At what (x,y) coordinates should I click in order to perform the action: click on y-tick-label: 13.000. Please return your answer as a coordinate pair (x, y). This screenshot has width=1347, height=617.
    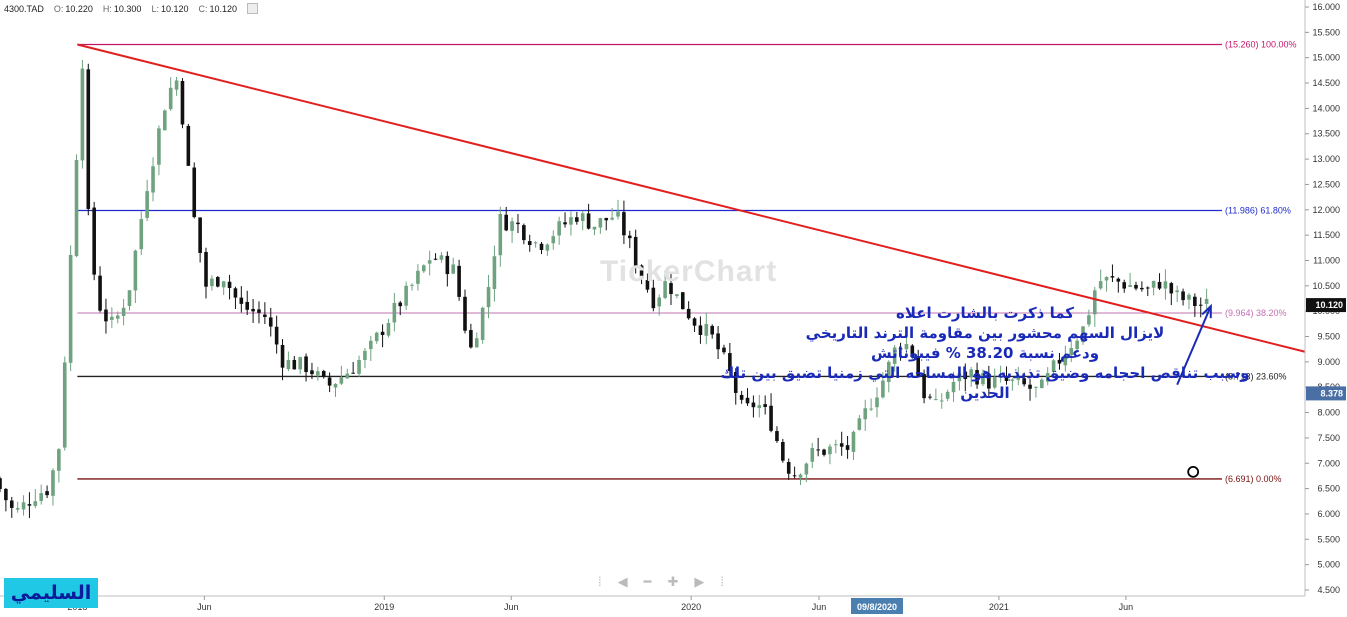
    Looking at the image, I should click on (1326, 159).